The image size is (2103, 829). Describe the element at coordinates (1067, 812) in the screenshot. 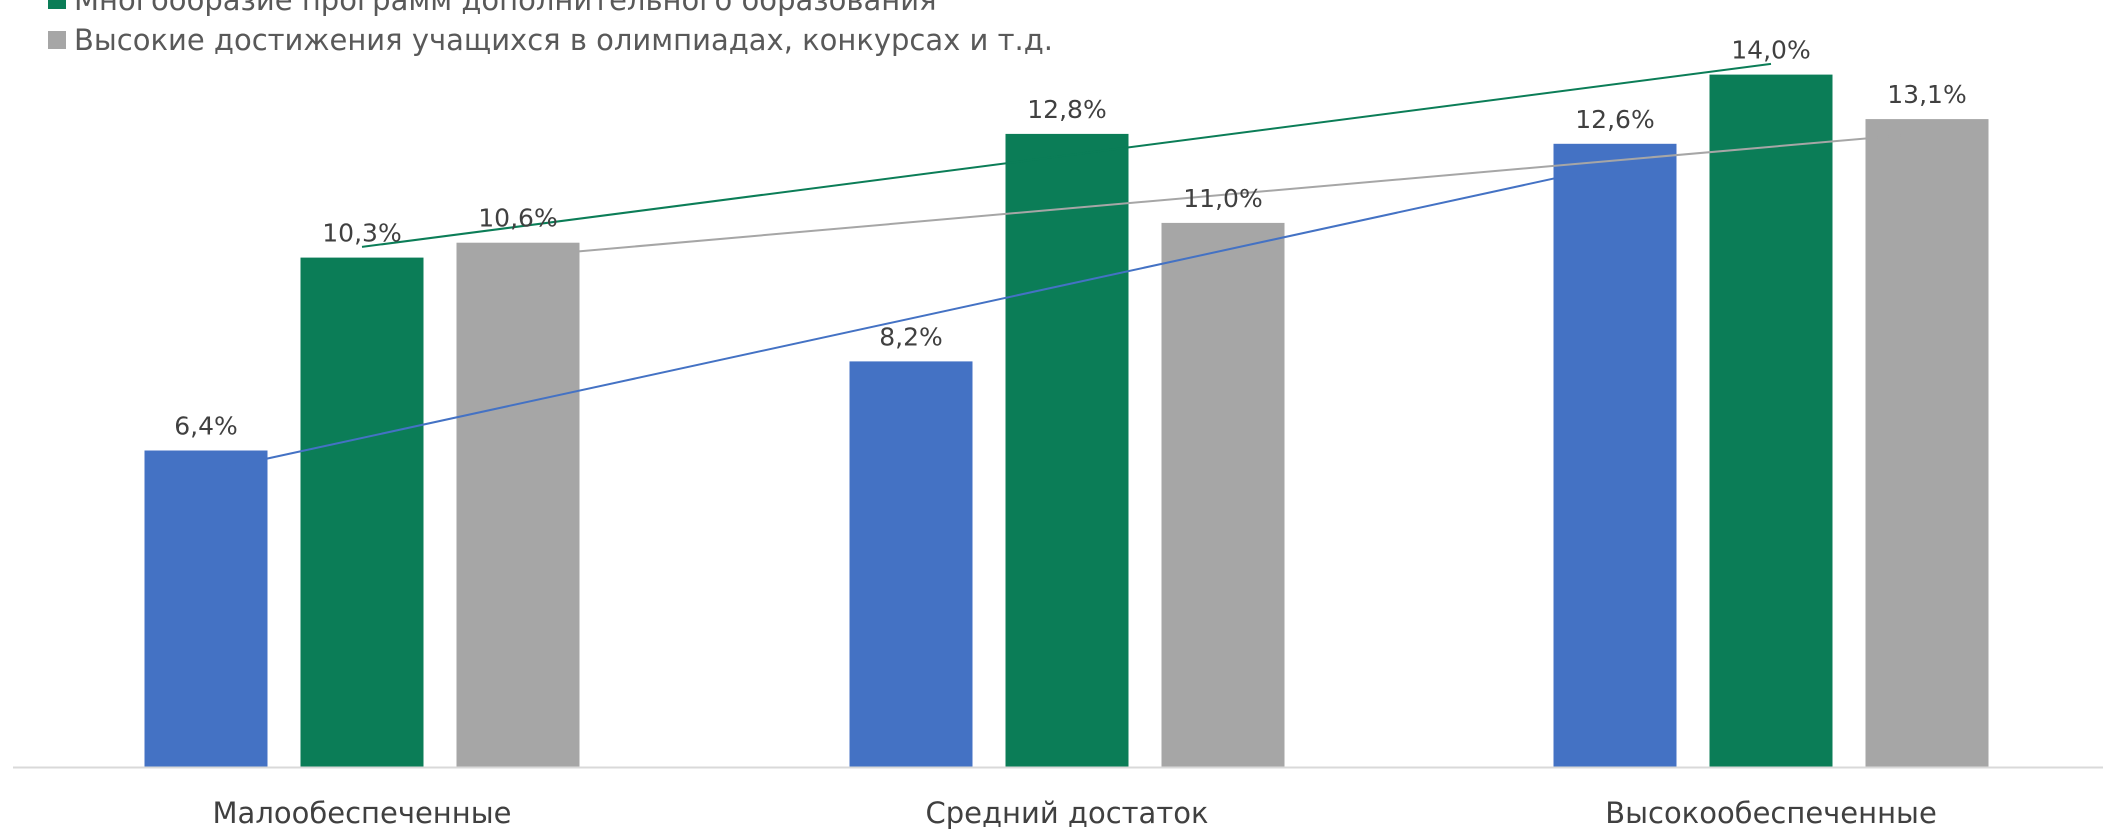

I see `category-label-2: Средний достаток` at that location.